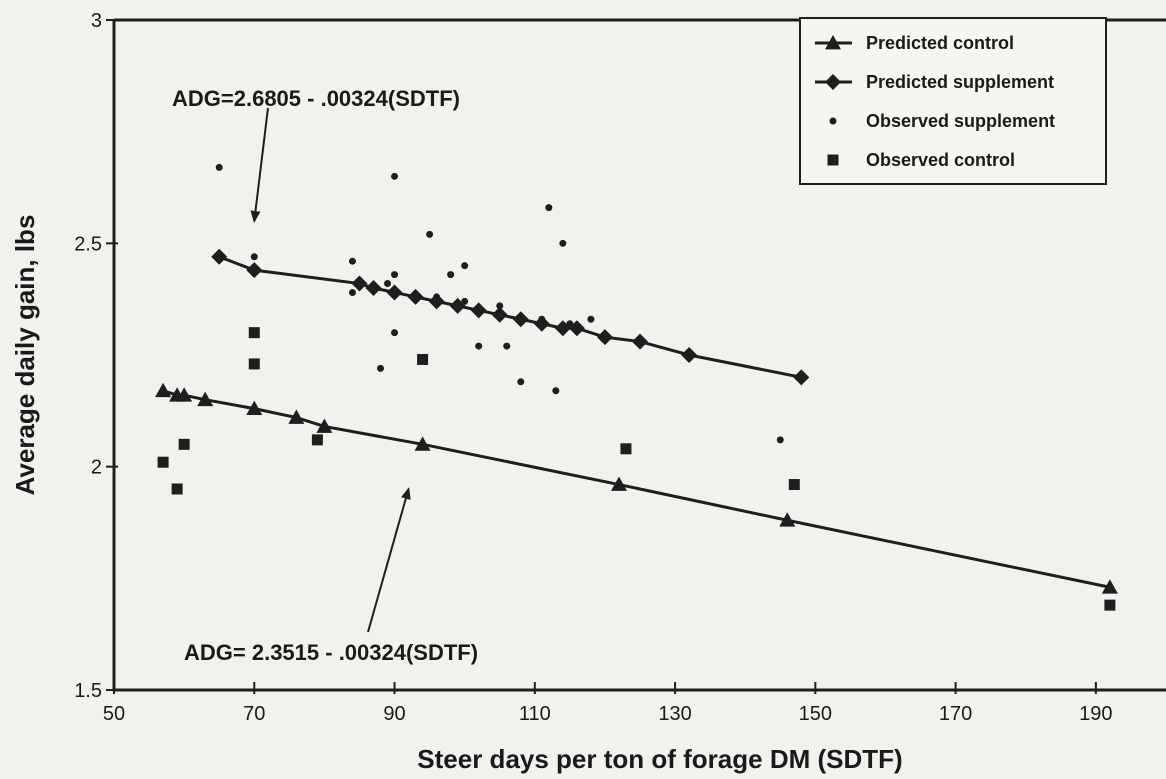 Image resolution: width=1166 pixels, height=779 pixels. What do you see at coordinates (955, 714) in the screenshot?
I see `x-tick-label: 170` at bounding box center [955, 714].